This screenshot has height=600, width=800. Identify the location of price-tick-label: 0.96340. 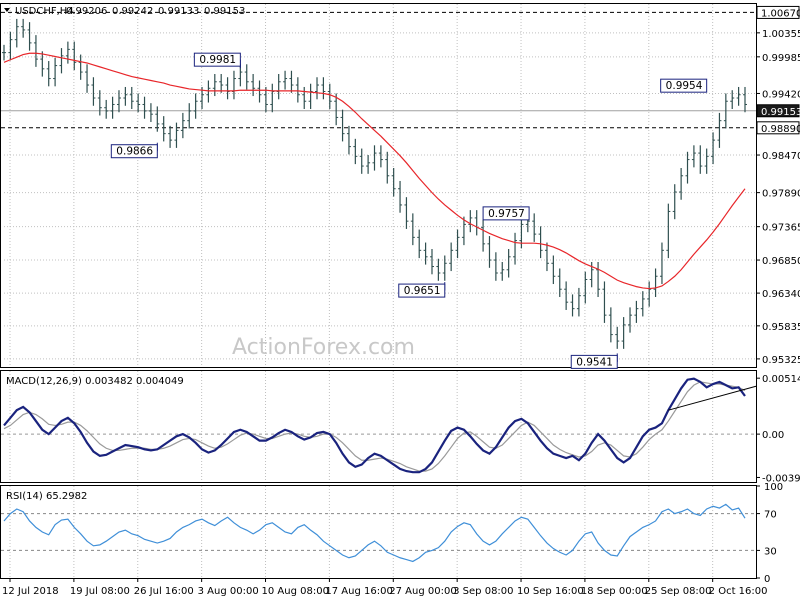
(781, 294).